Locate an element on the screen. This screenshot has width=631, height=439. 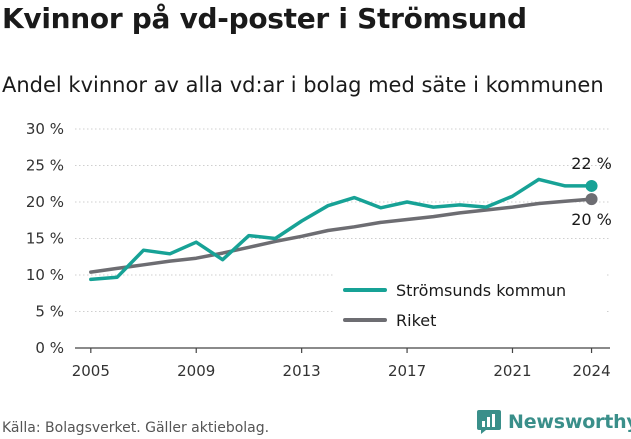
x-tick-label: 2024 is located at coordinates (591, 371).